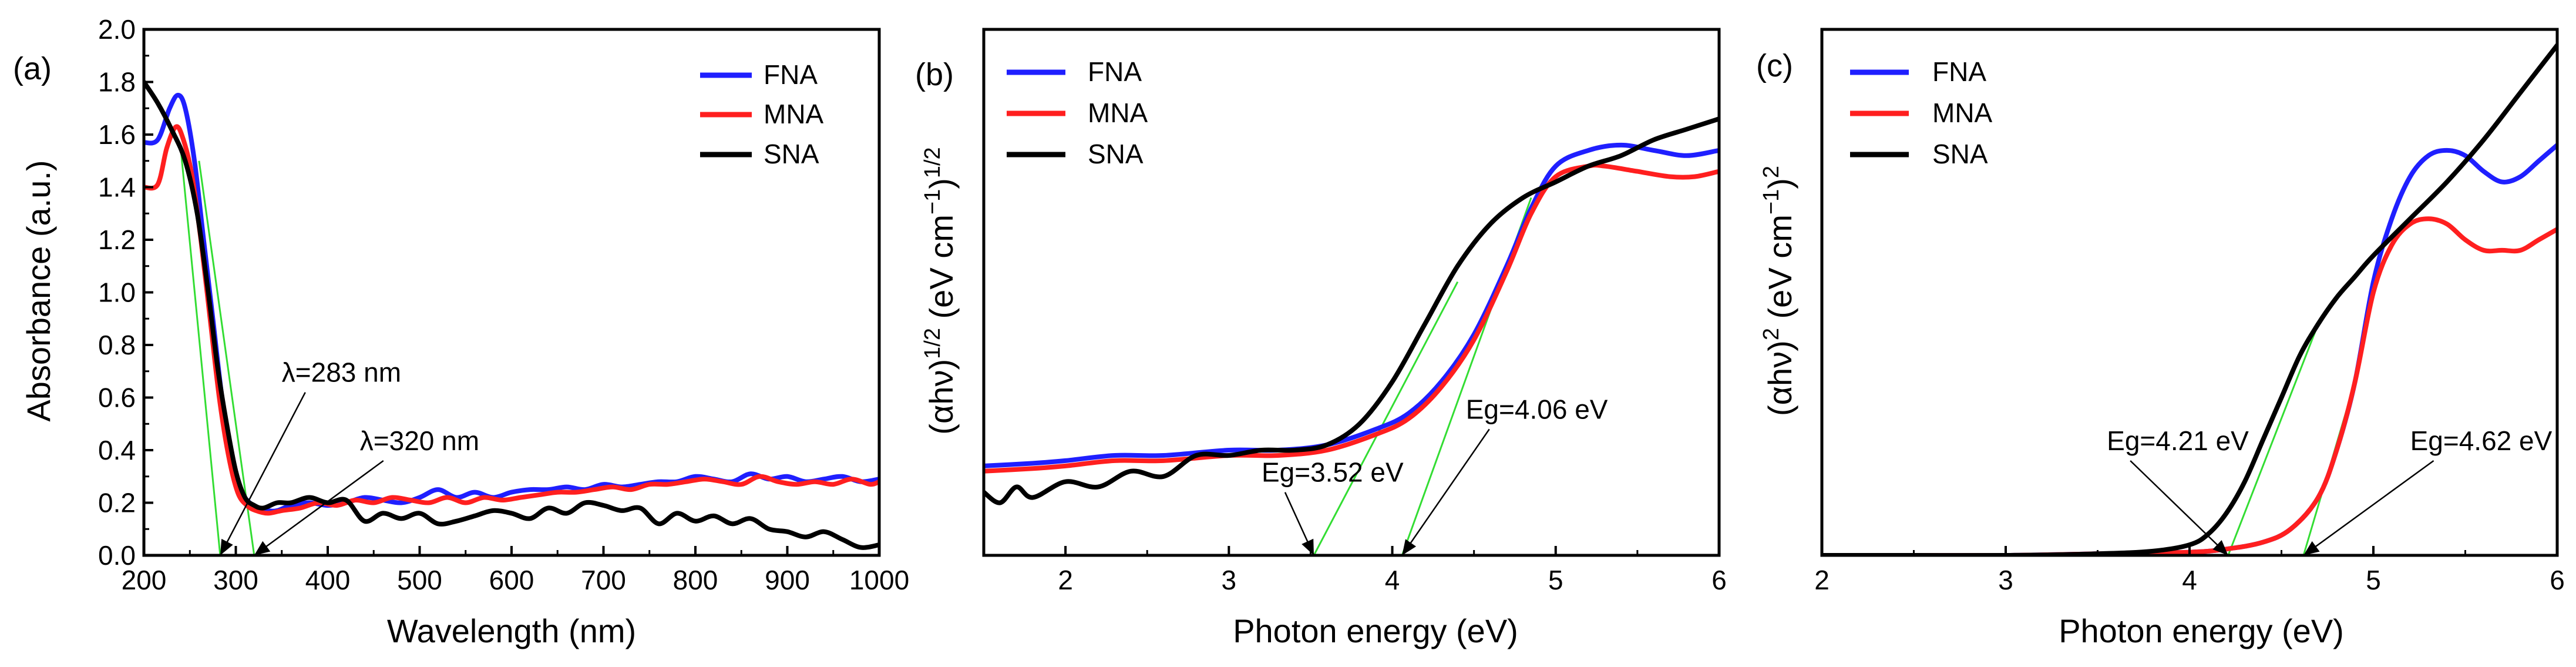  Describe the element at coordinates (117, 134) in the screenshot. I see `y-tick-label: 1.6` at that location.